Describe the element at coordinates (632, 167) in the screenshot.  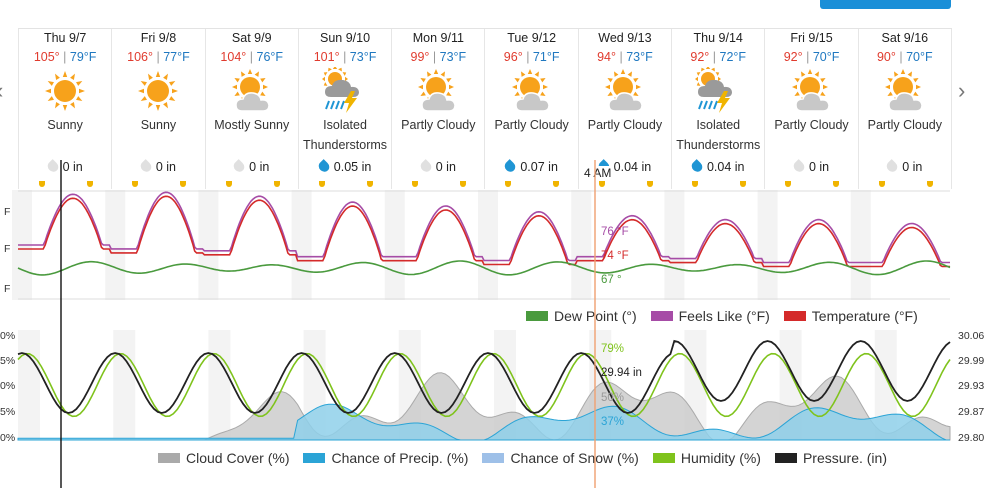
I see `precip-value: 0.04 in` at that location.